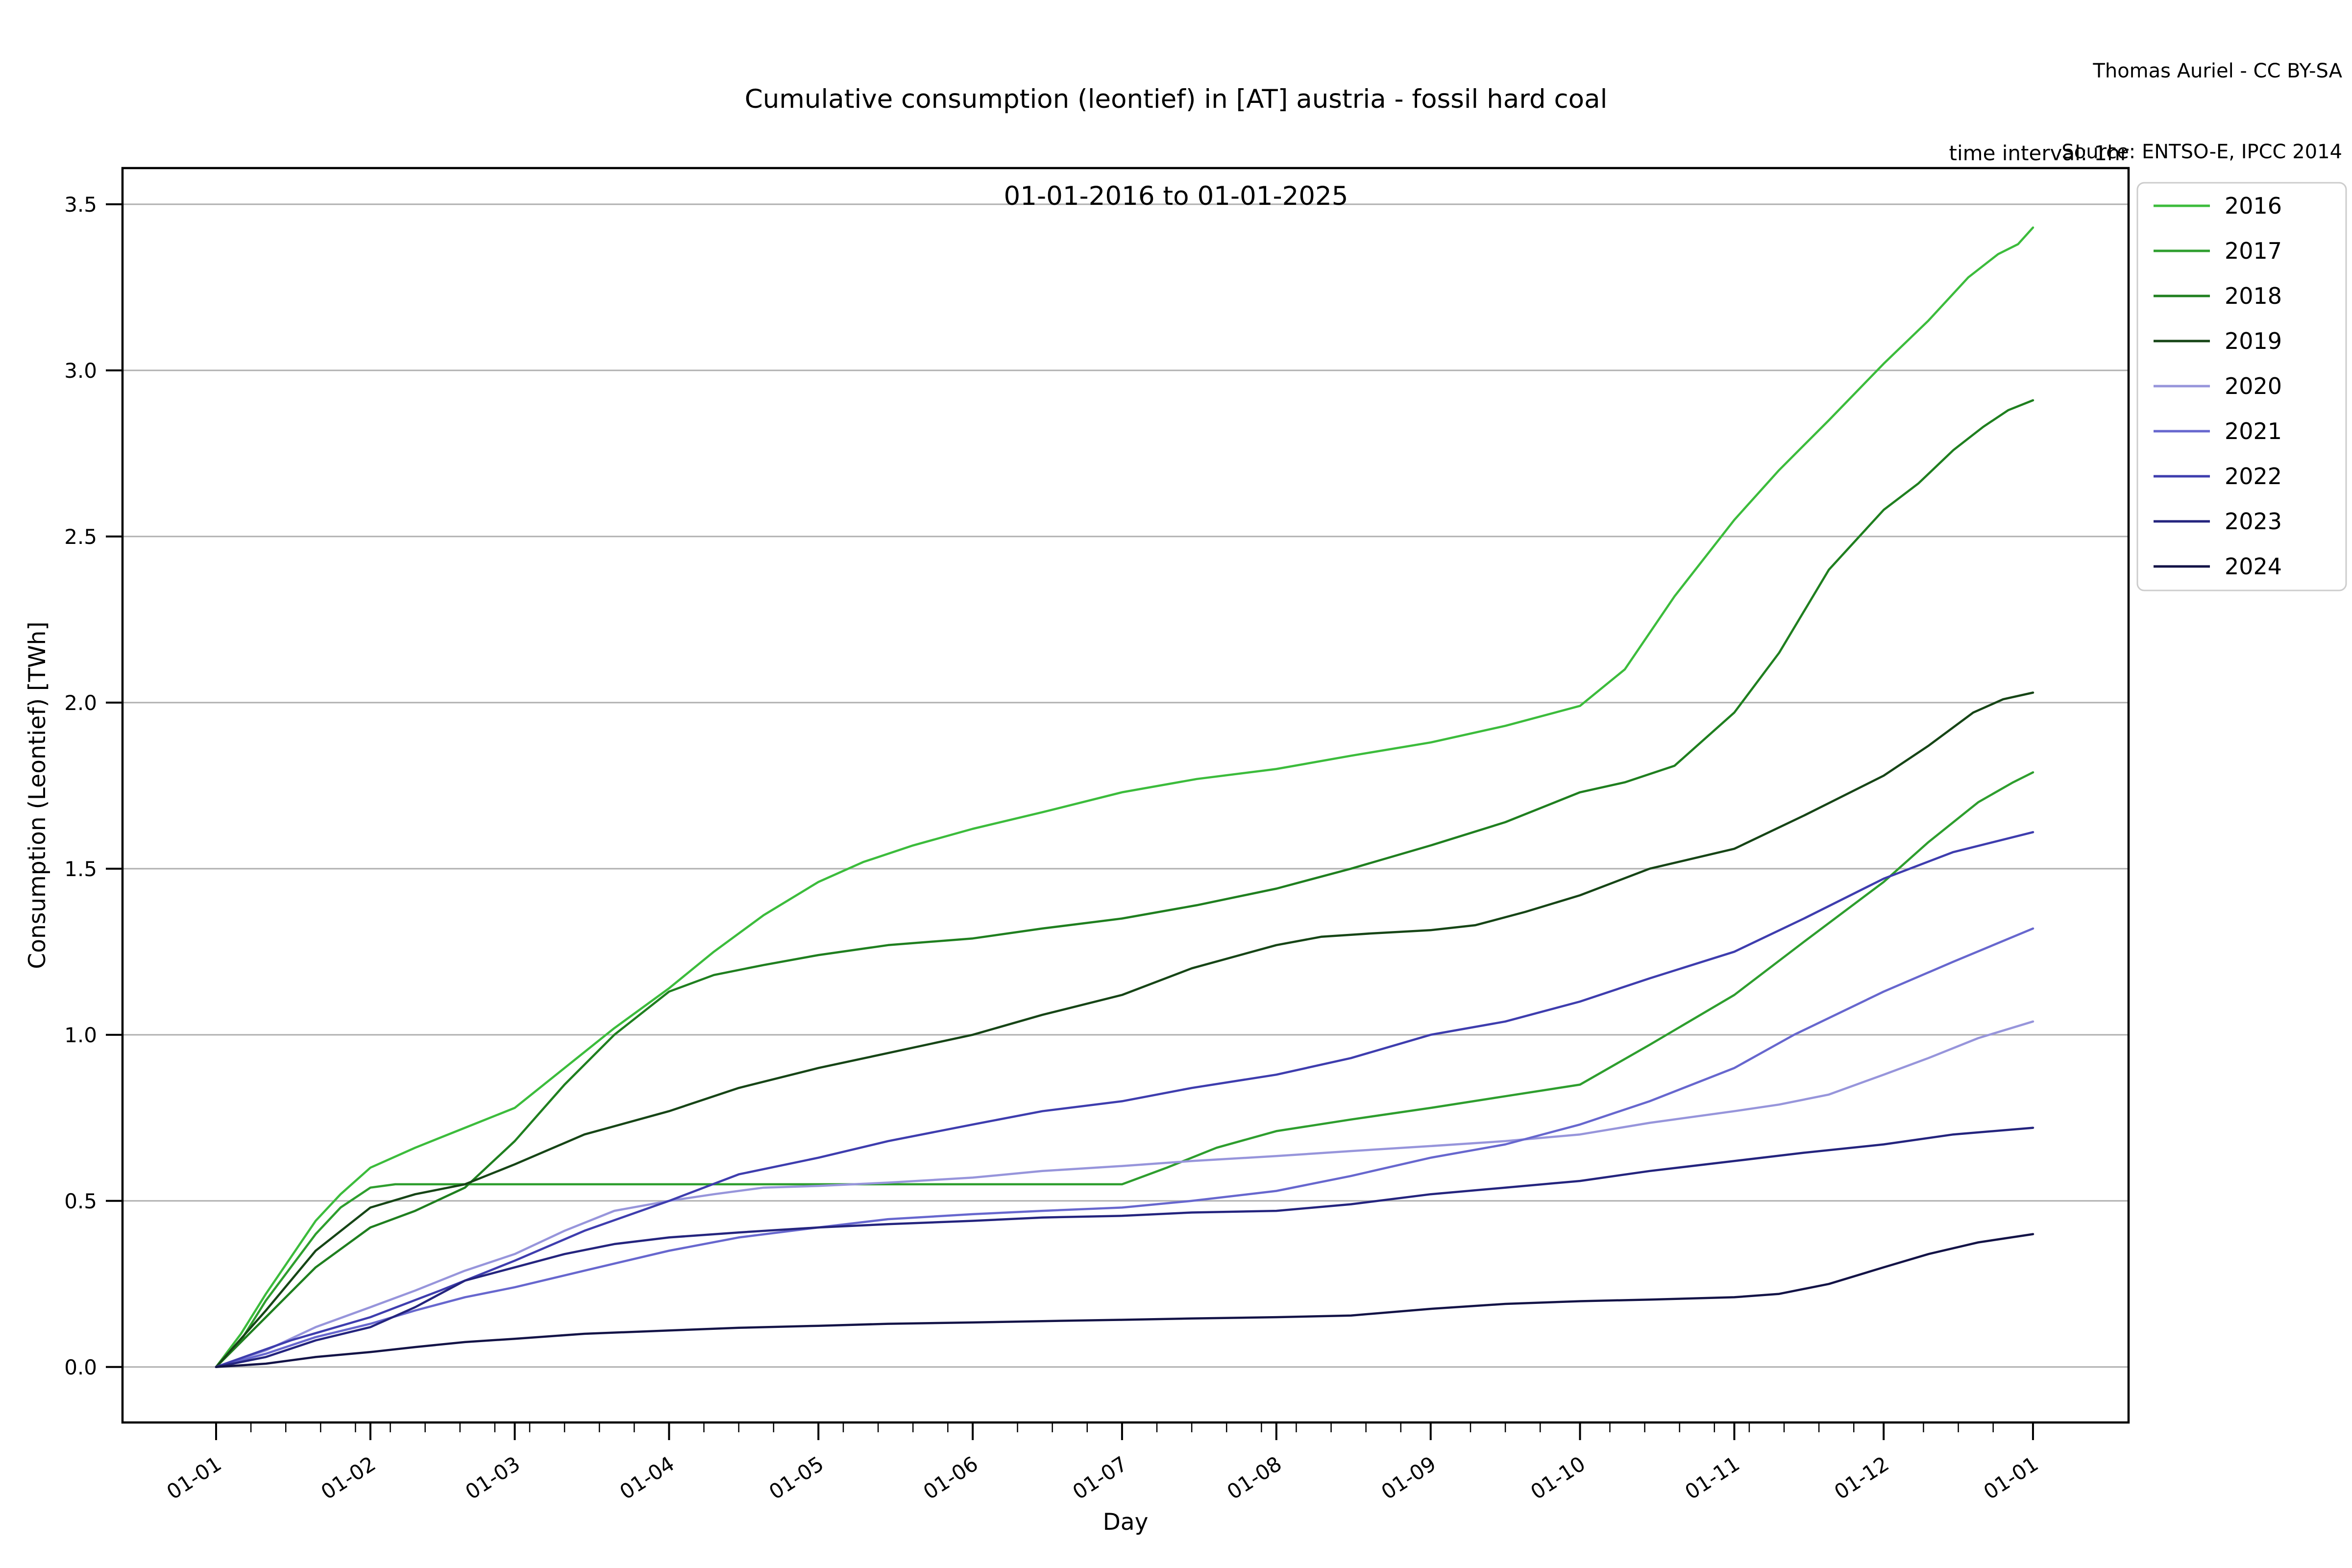 This screenshot has height=1568, width=2352. I want to click on y-tick-label: 2.5, so click(80, 537).